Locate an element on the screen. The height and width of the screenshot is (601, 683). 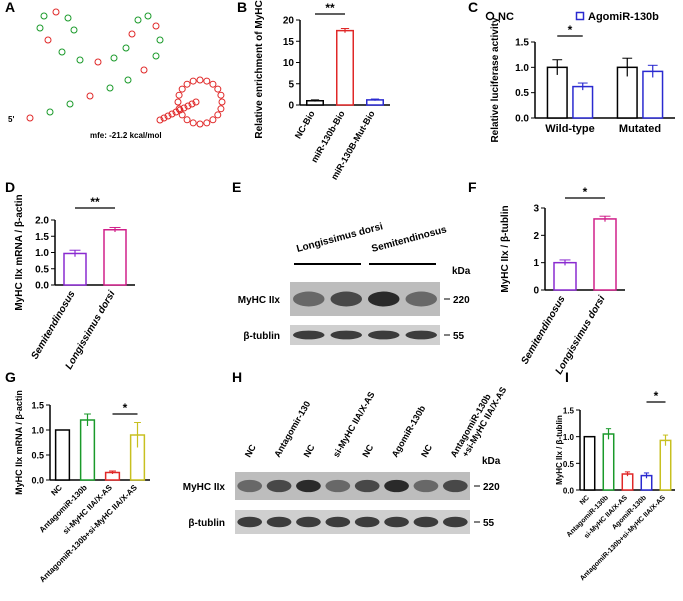
y-tick-label: 3 is located at coordinates (536, 209).